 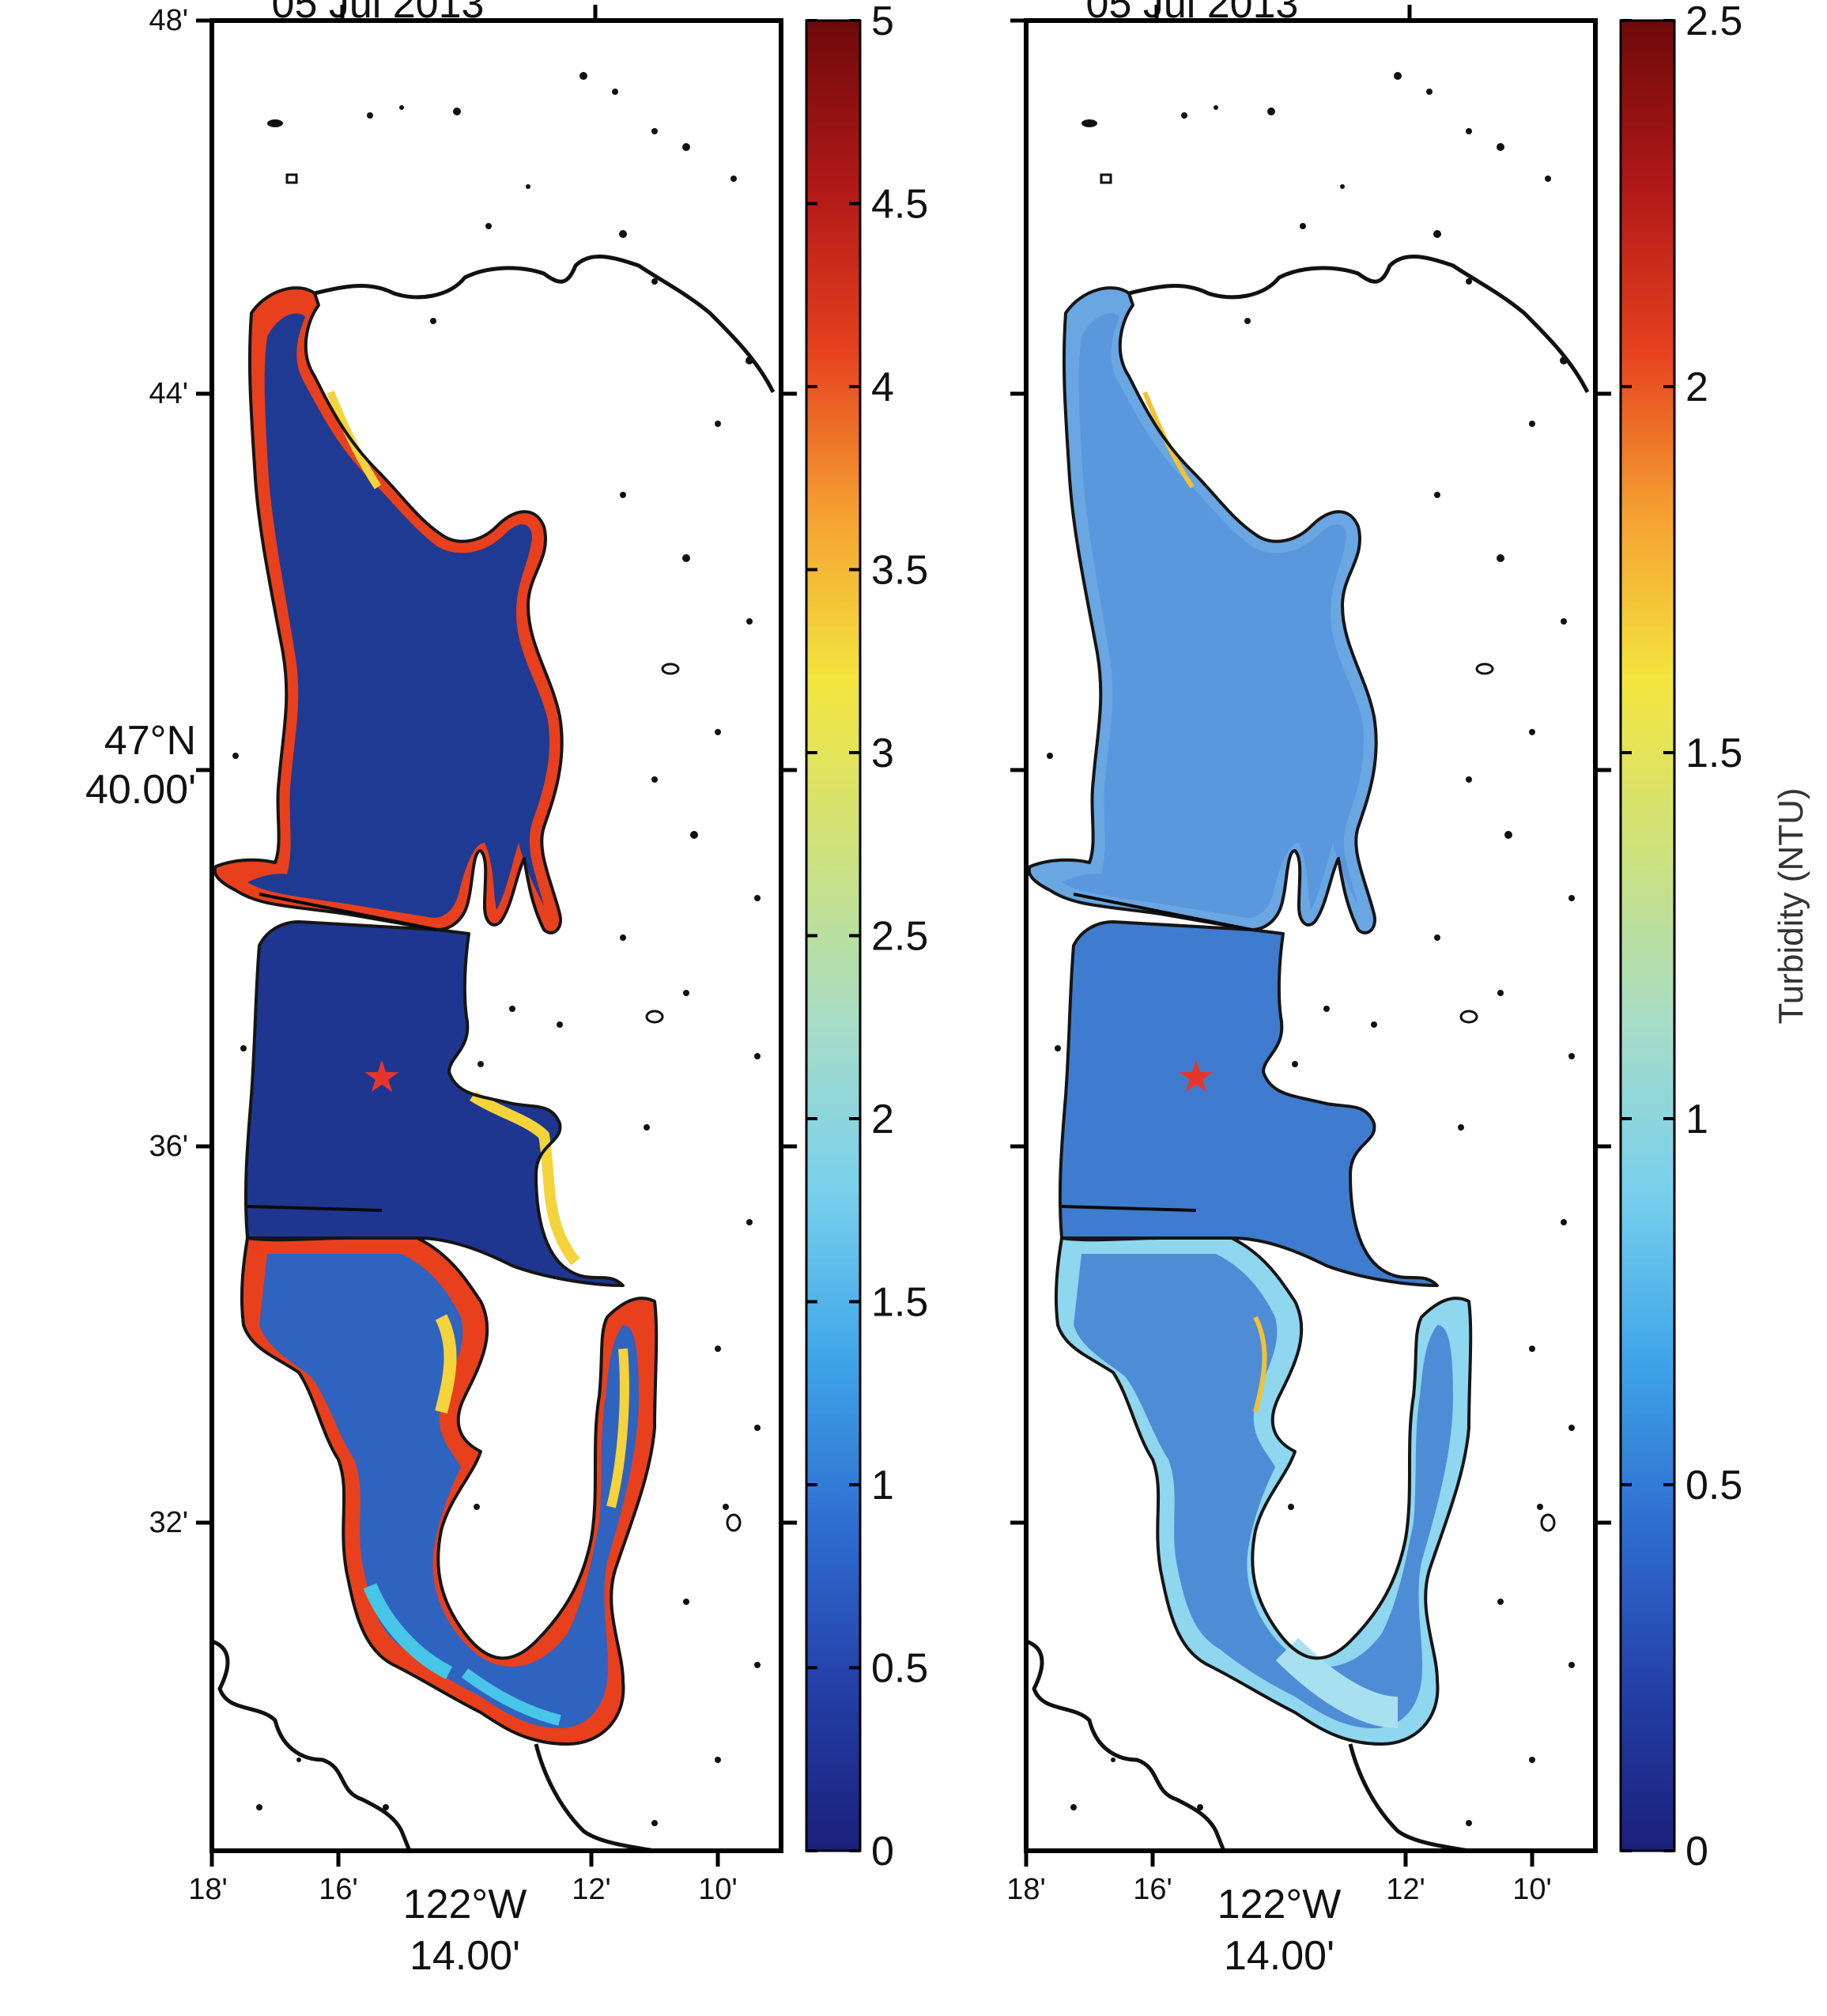 I want to click on left-lat-label-32: 32', so click(x=169, y=1522).